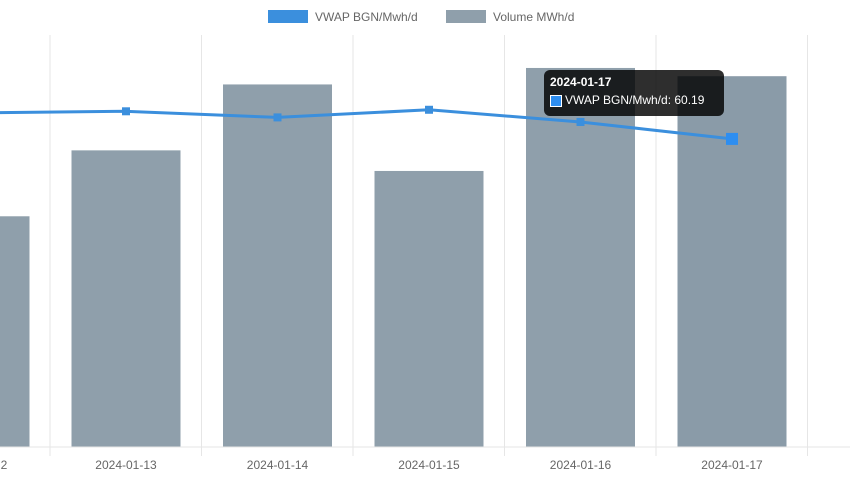 The height and width of the screenshot is (480, 850). Describe the element at coordinates (466, 16) in the screenshot. I see `legend-swatch-volume` at that location.